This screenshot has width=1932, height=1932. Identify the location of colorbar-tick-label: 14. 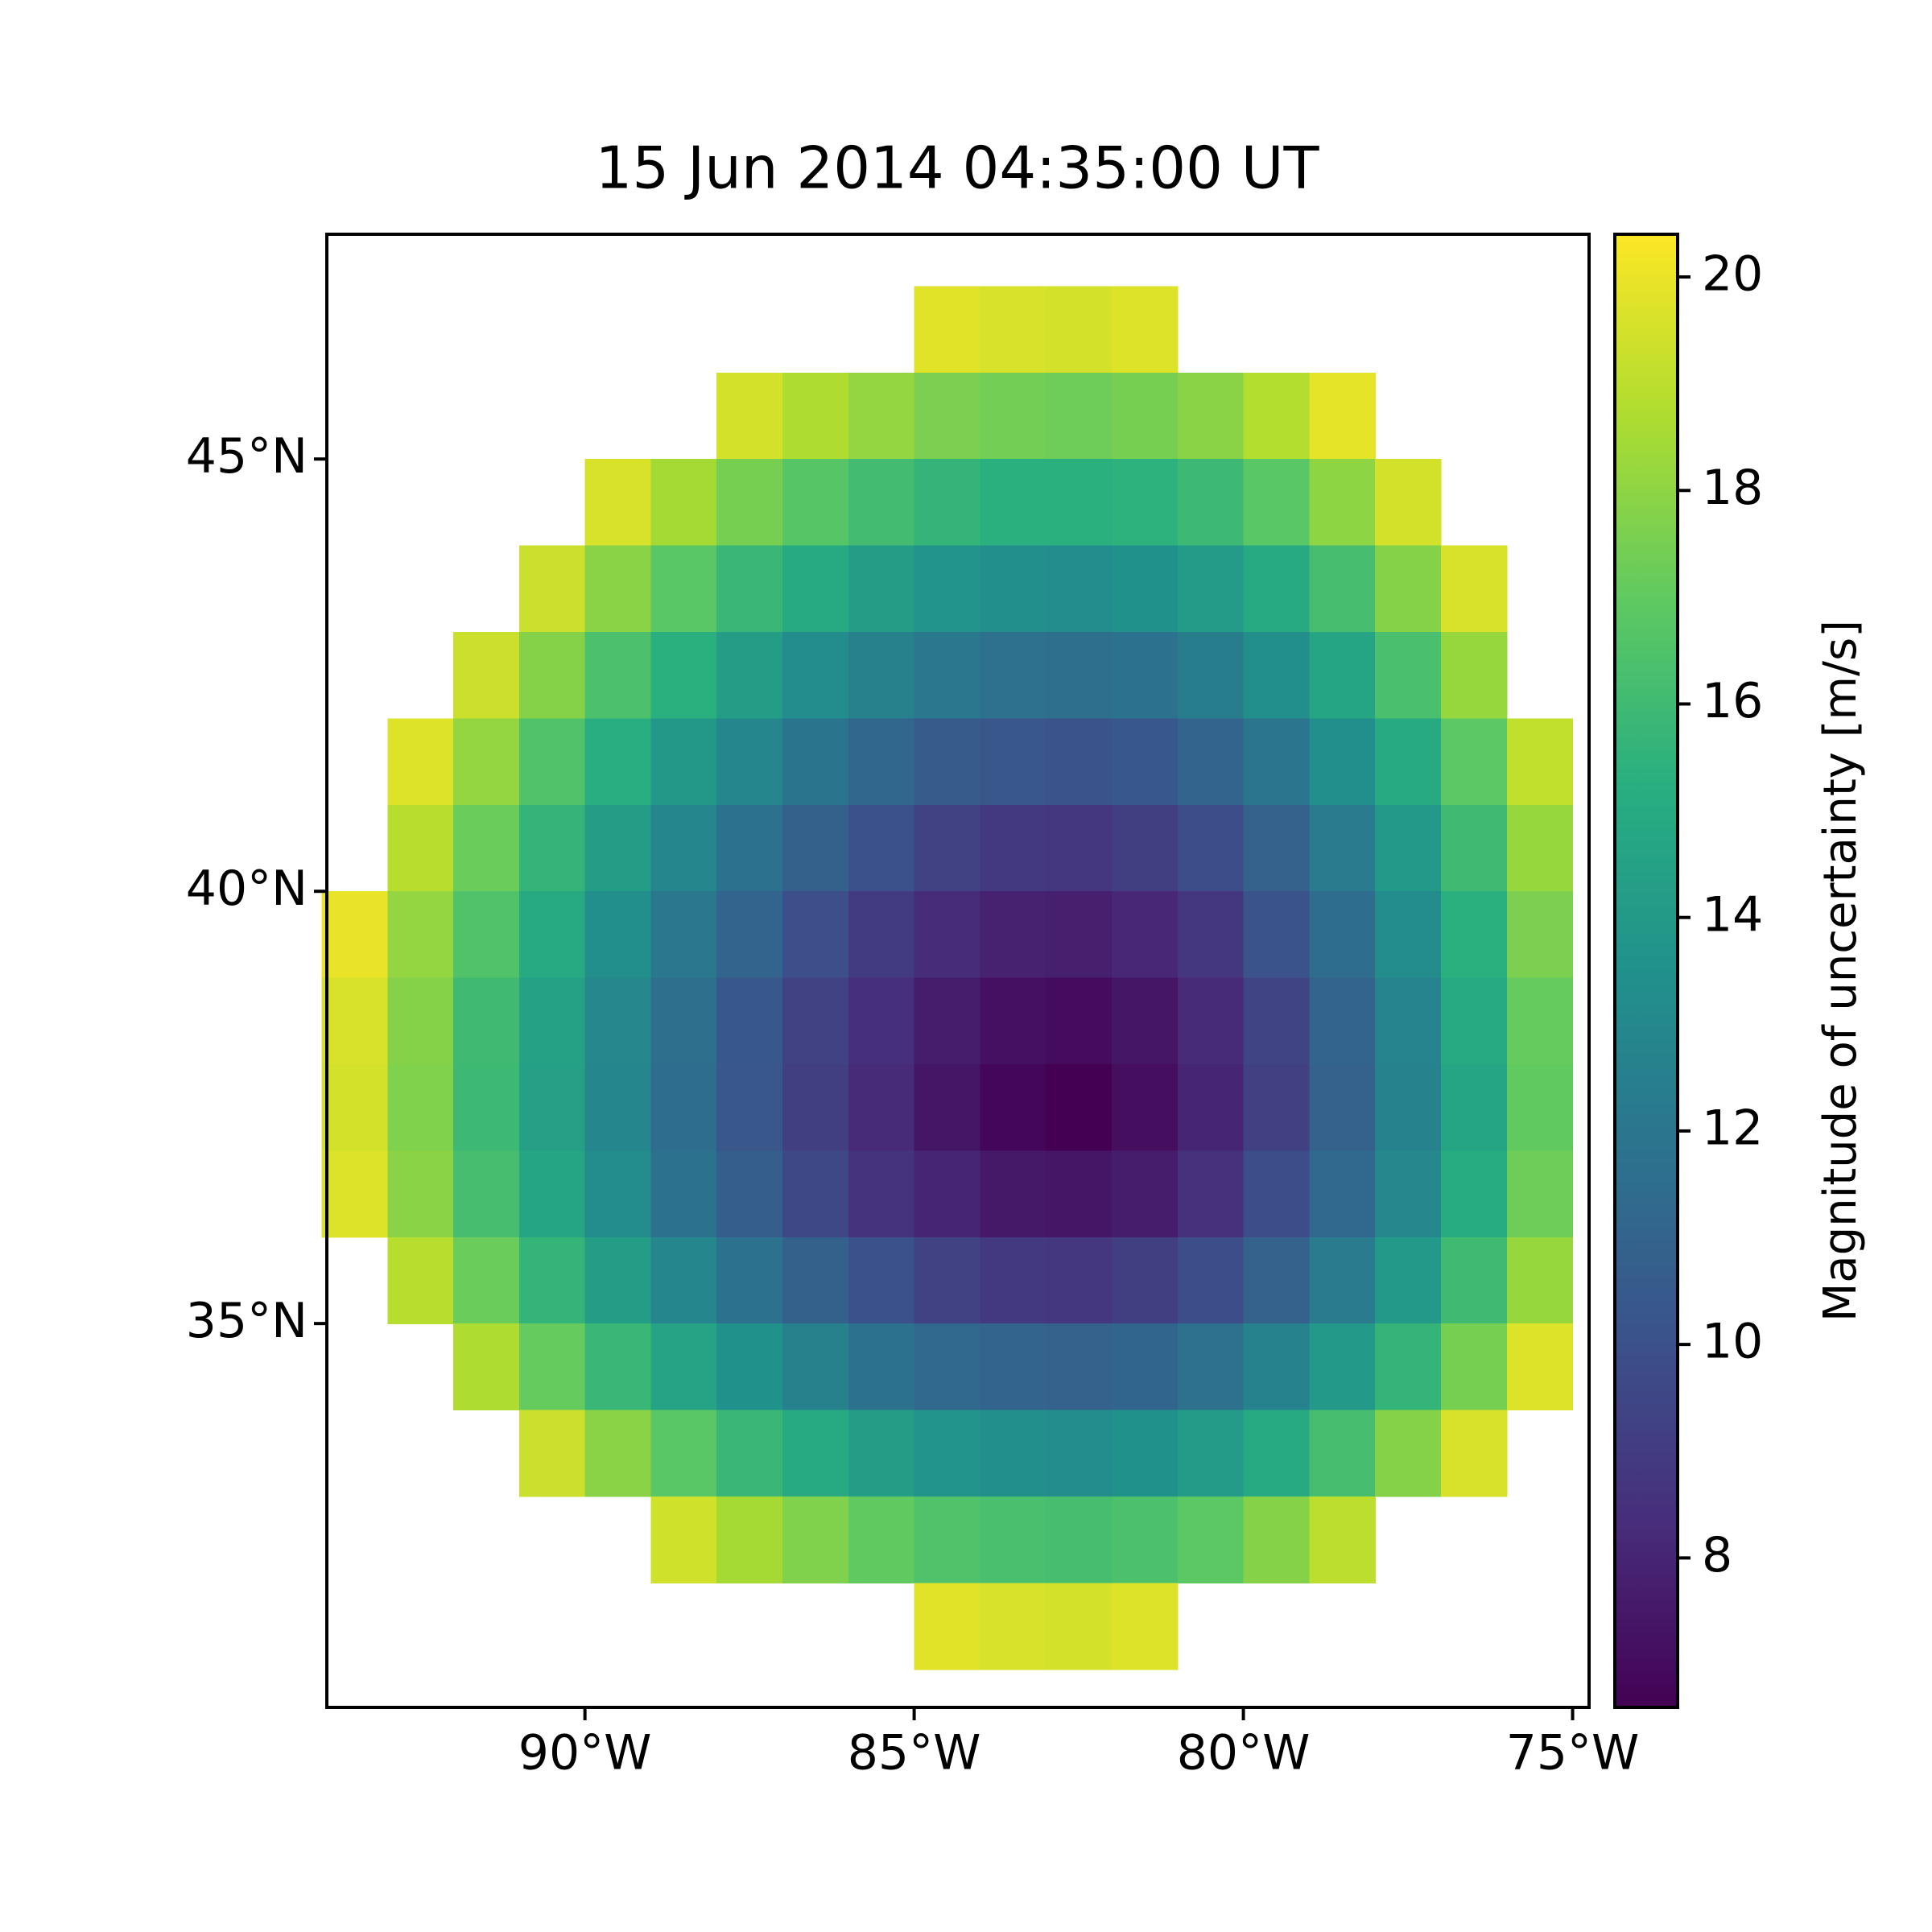
(1732, 914).